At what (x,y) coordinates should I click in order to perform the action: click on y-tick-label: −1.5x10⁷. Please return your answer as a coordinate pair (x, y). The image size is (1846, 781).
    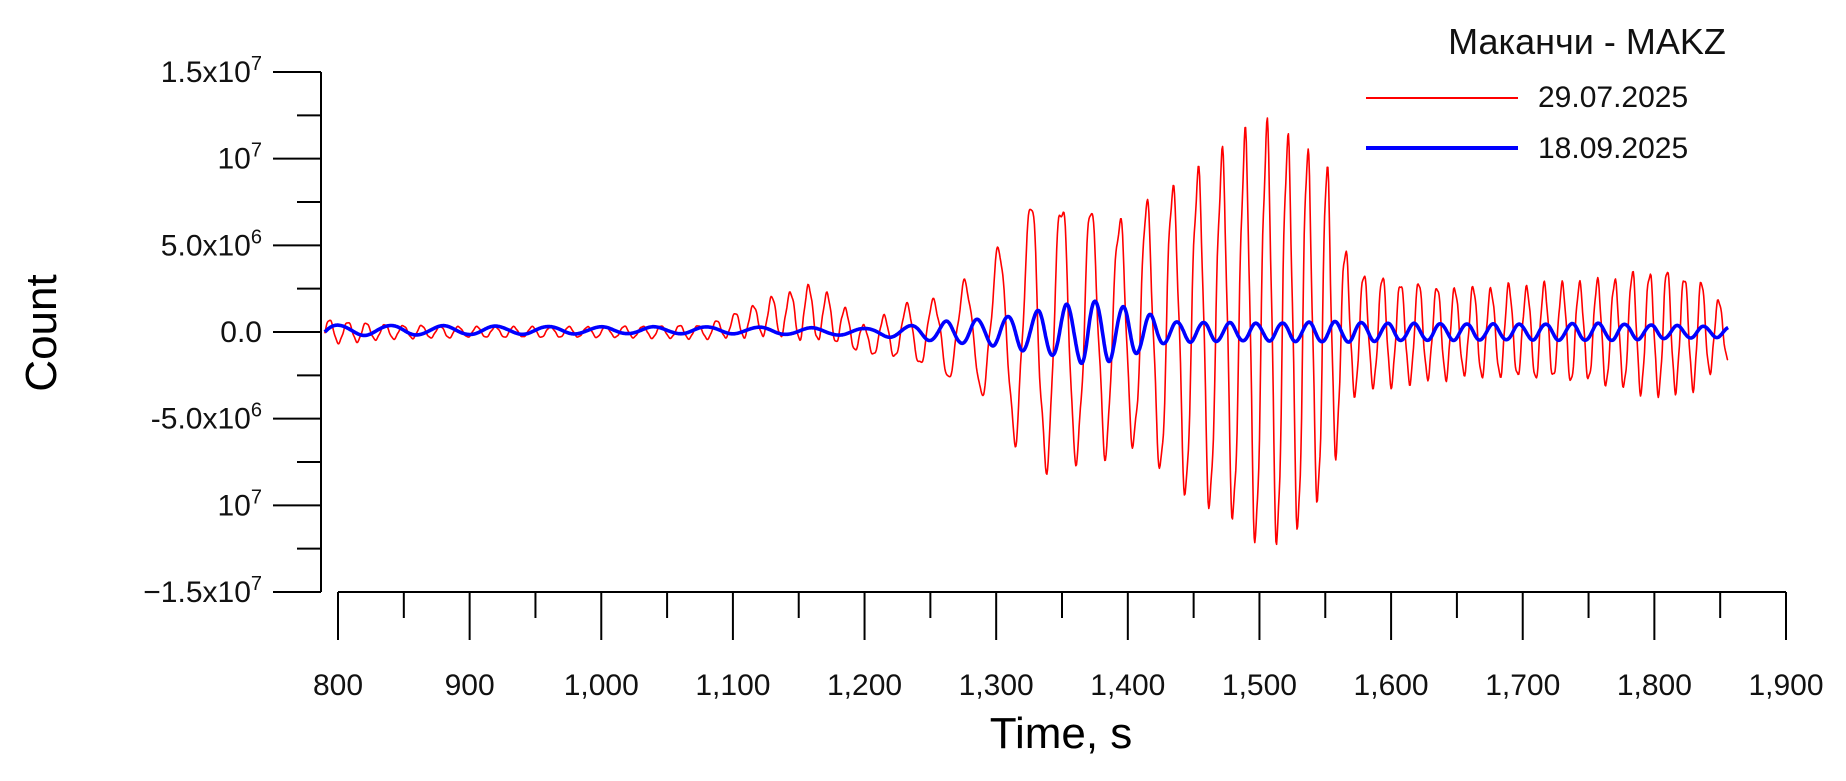
    Looking at the image, I should click on (202, 591).